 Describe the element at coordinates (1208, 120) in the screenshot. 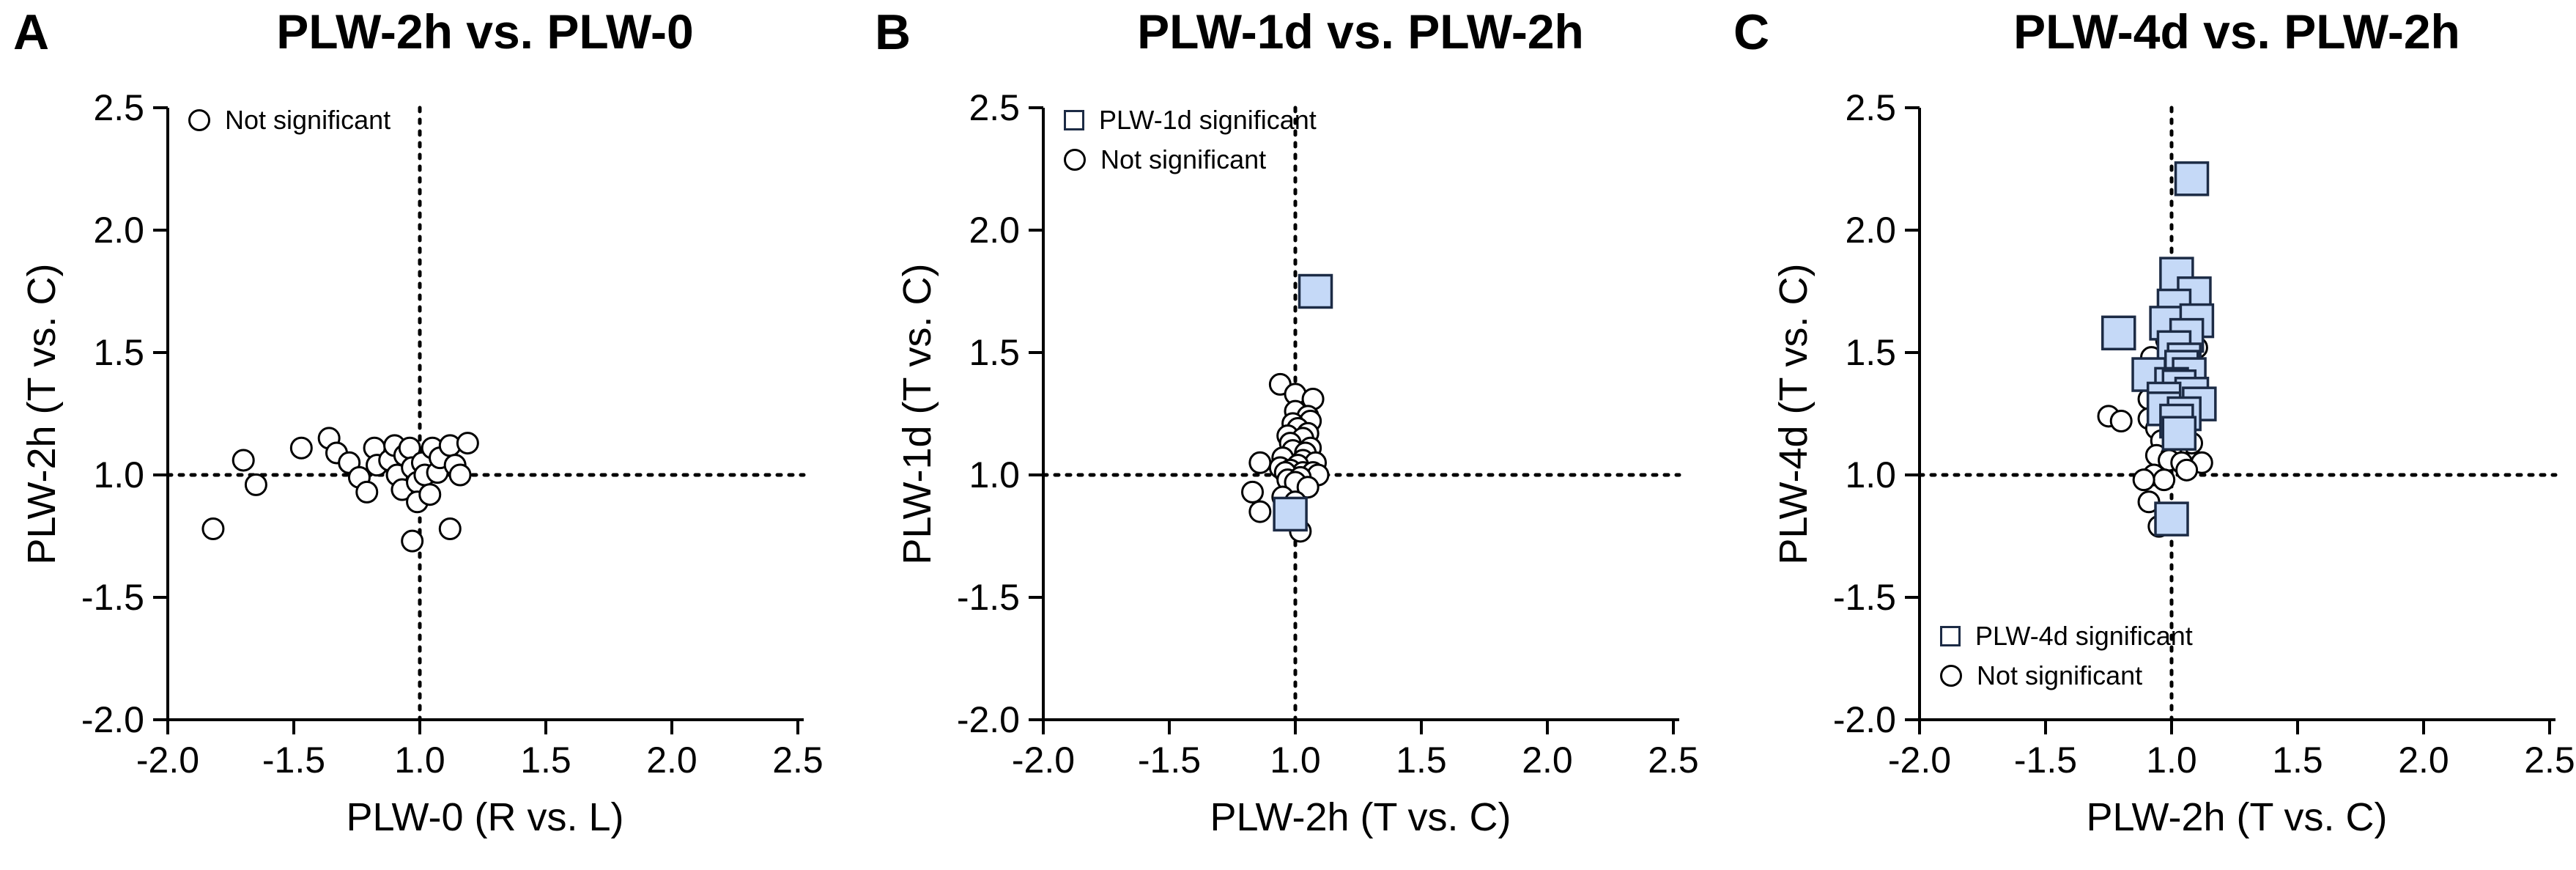

I see `legend-label: PLW-1d significant` at that location.